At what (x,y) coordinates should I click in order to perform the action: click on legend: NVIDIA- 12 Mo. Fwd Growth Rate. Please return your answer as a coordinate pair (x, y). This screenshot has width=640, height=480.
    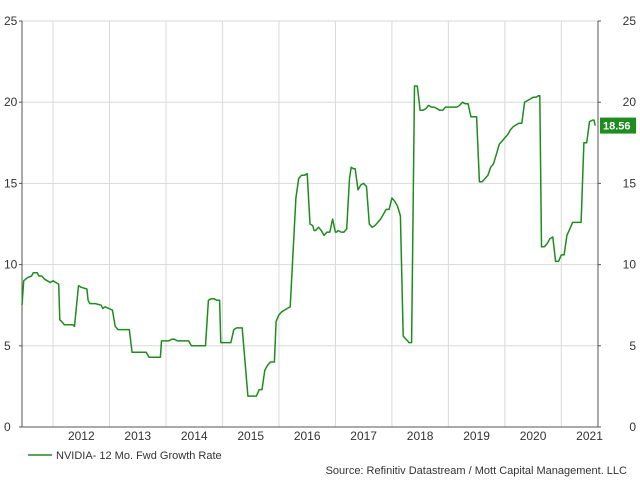
    Looking at the image, I should click on (125, 456).